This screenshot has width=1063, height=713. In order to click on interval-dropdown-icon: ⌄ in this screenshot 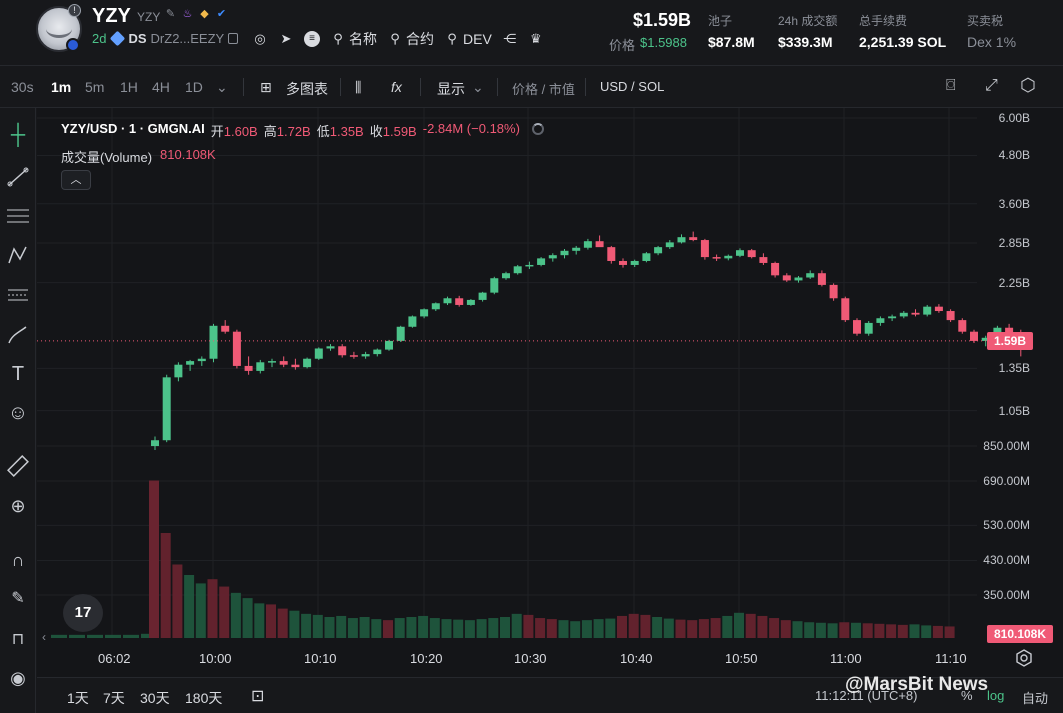, I will do `click(222, 87)`.